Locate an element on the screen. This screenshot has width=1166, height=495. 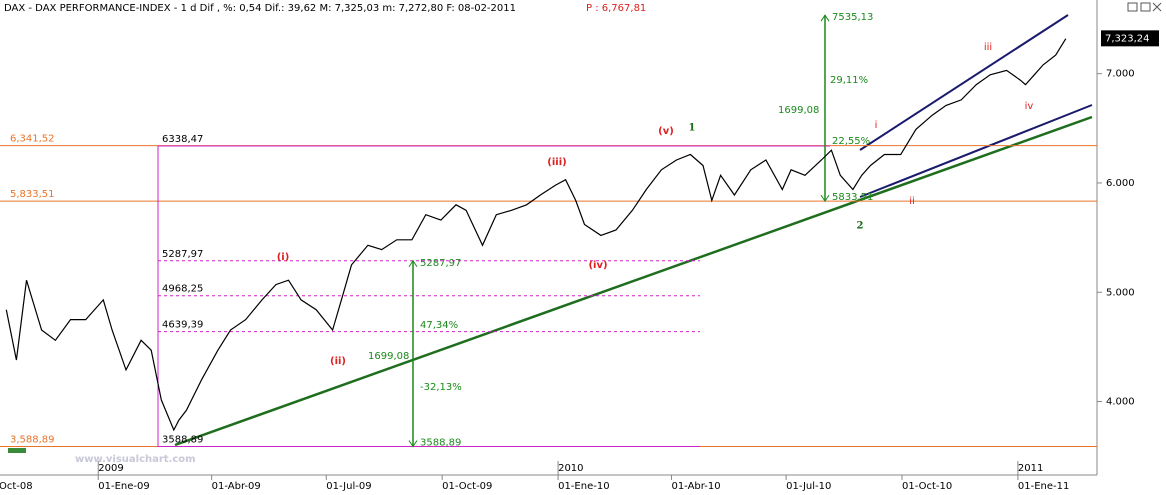
retracement-label: 3588,89 is located at coordinates (182, 439).